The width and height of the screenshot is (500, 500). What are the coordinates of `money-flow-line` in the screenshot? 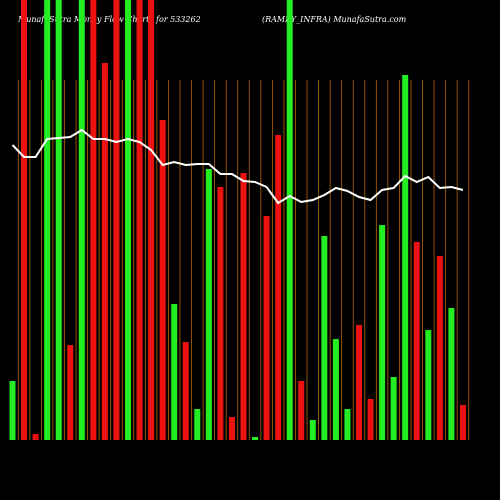 It's located at (237, 166).